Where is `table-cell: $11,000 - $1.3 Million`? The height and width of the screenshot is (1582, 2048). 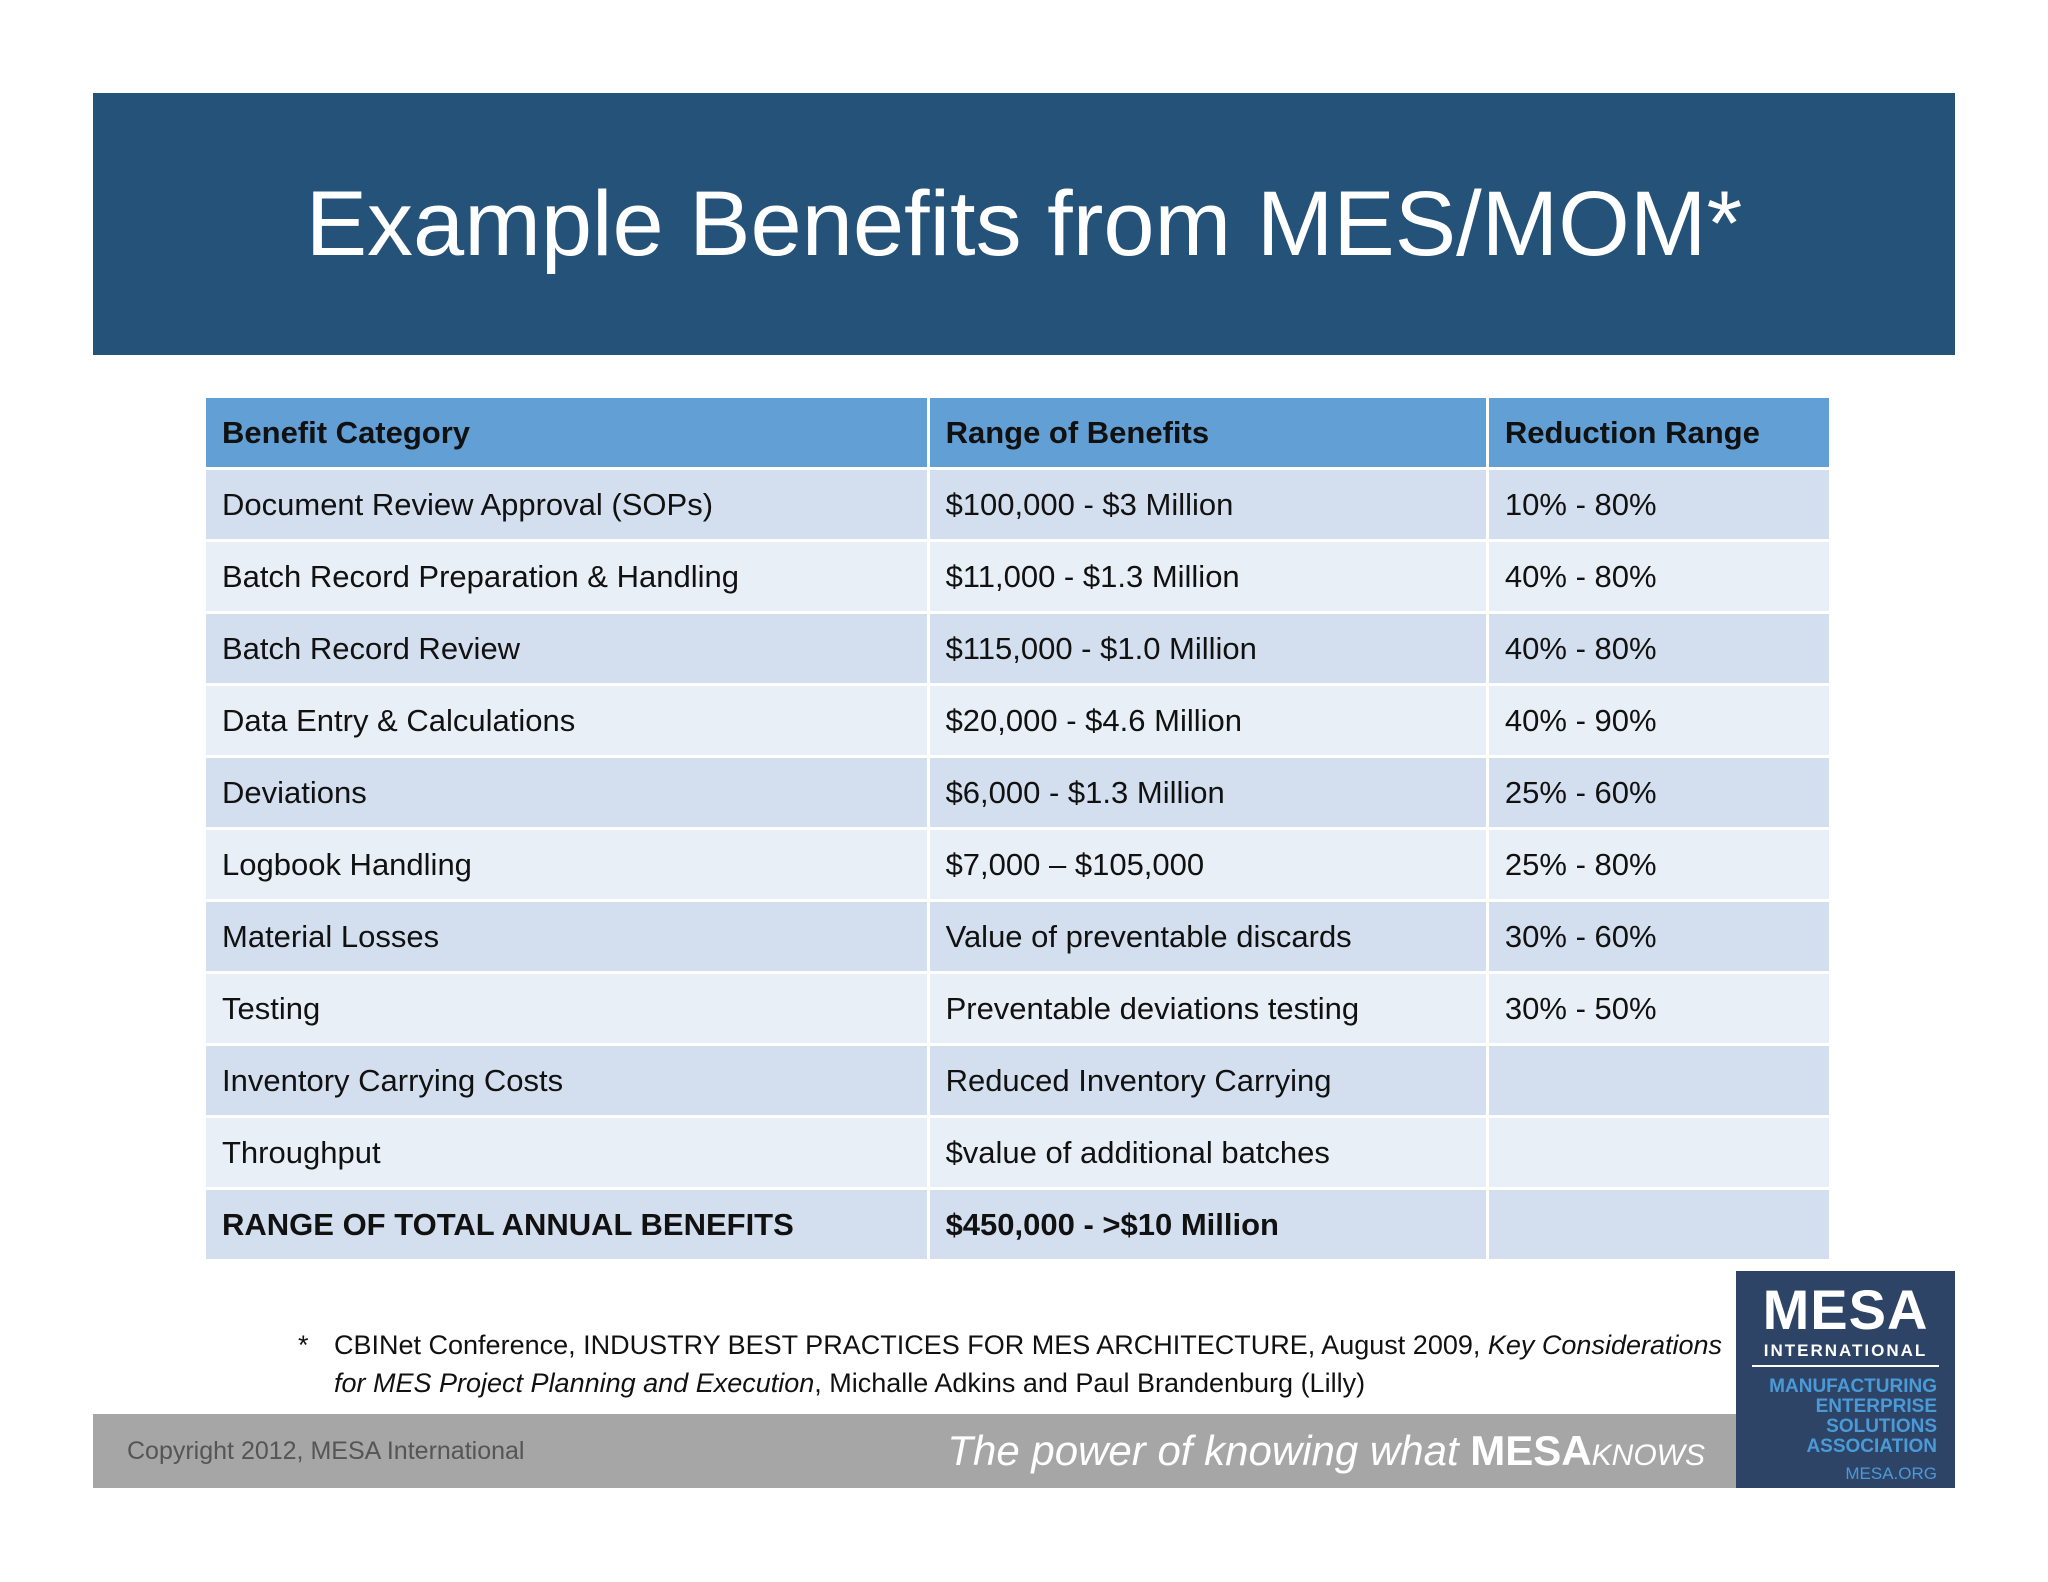
table-cell: $11,000 - $1.3 Million is located at coordinates (1207, 576).